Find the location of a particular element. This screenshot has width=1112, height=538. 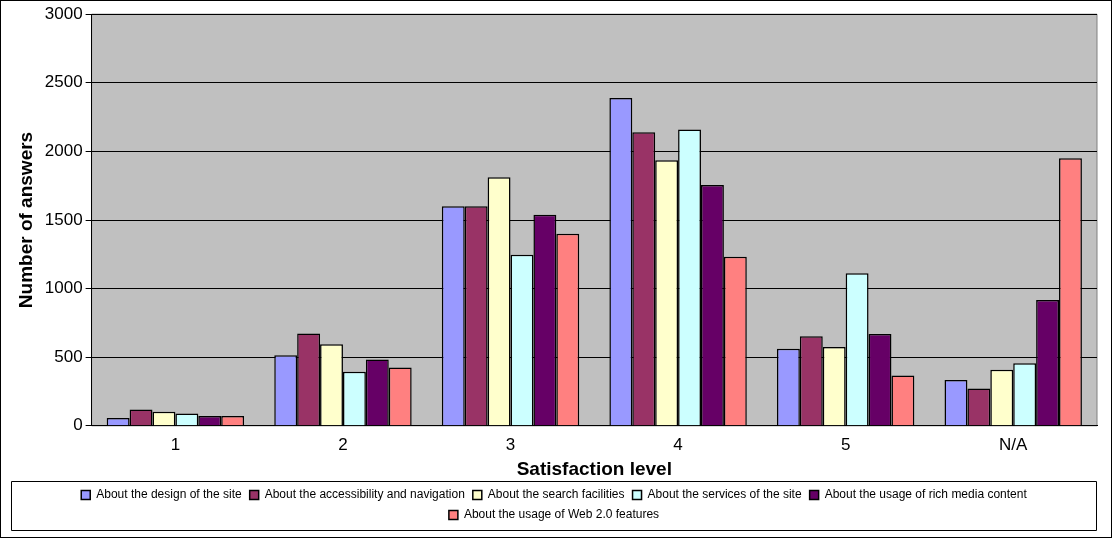

legend-label: About the usage of rich media content is located at coordinates (926, 494).